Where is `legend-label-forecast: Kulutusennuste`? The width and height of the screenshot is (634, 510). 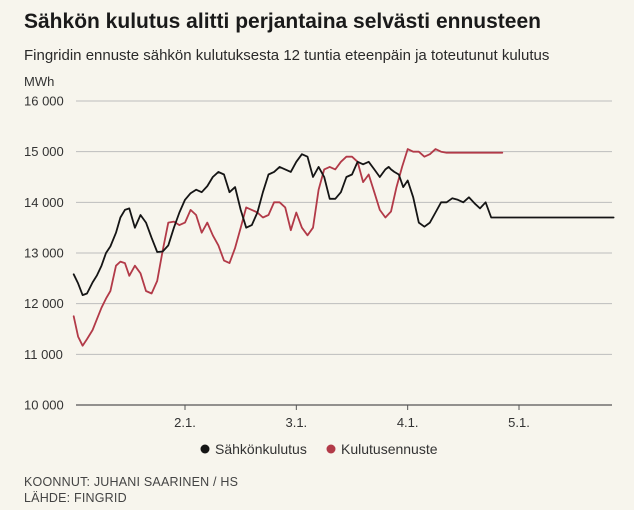
legend-label-forecast: Kulutusennuste is located at coordinates (389, 449).